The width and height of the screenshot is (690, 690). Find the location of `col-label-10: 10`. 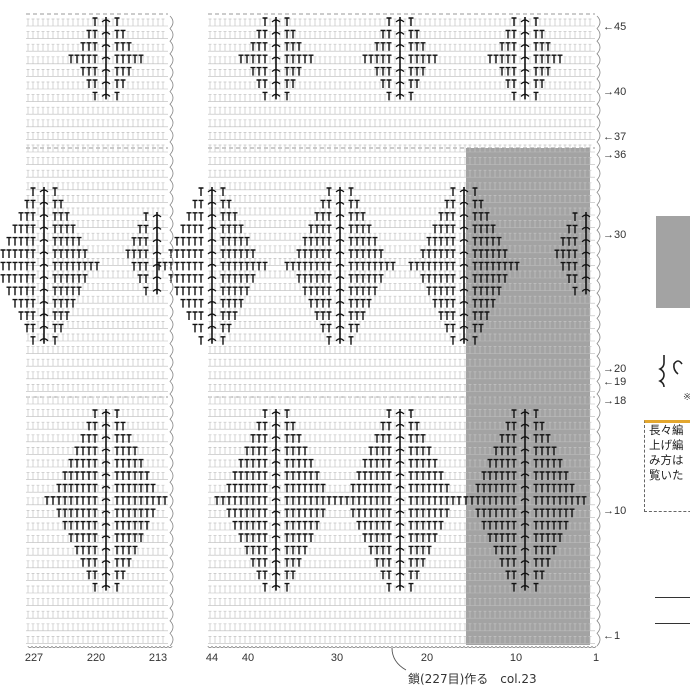

col-label-10: 10 is located at coordinates (516, 658).